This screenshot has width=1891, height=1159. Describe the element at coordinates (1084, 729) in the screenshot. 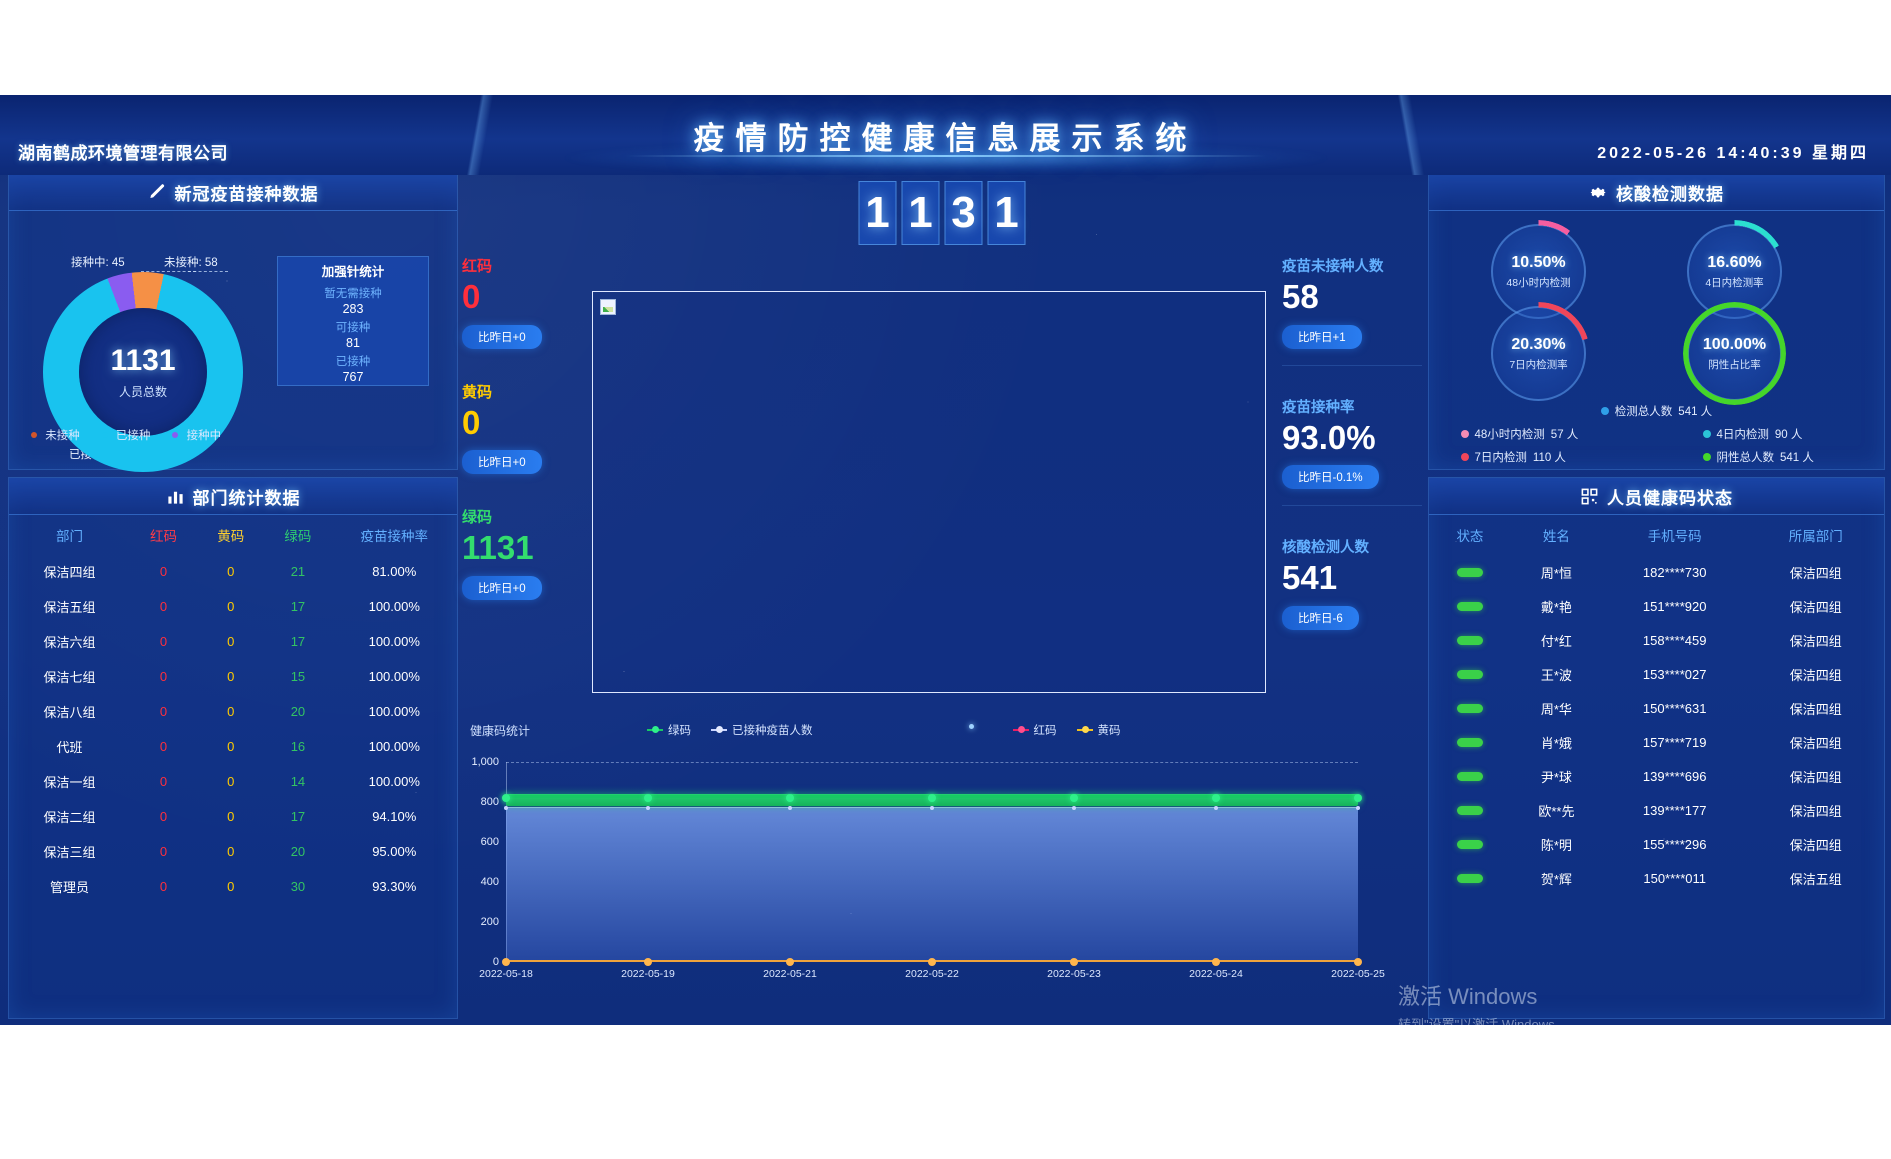

I see `legend-marker-yellow` at that location.